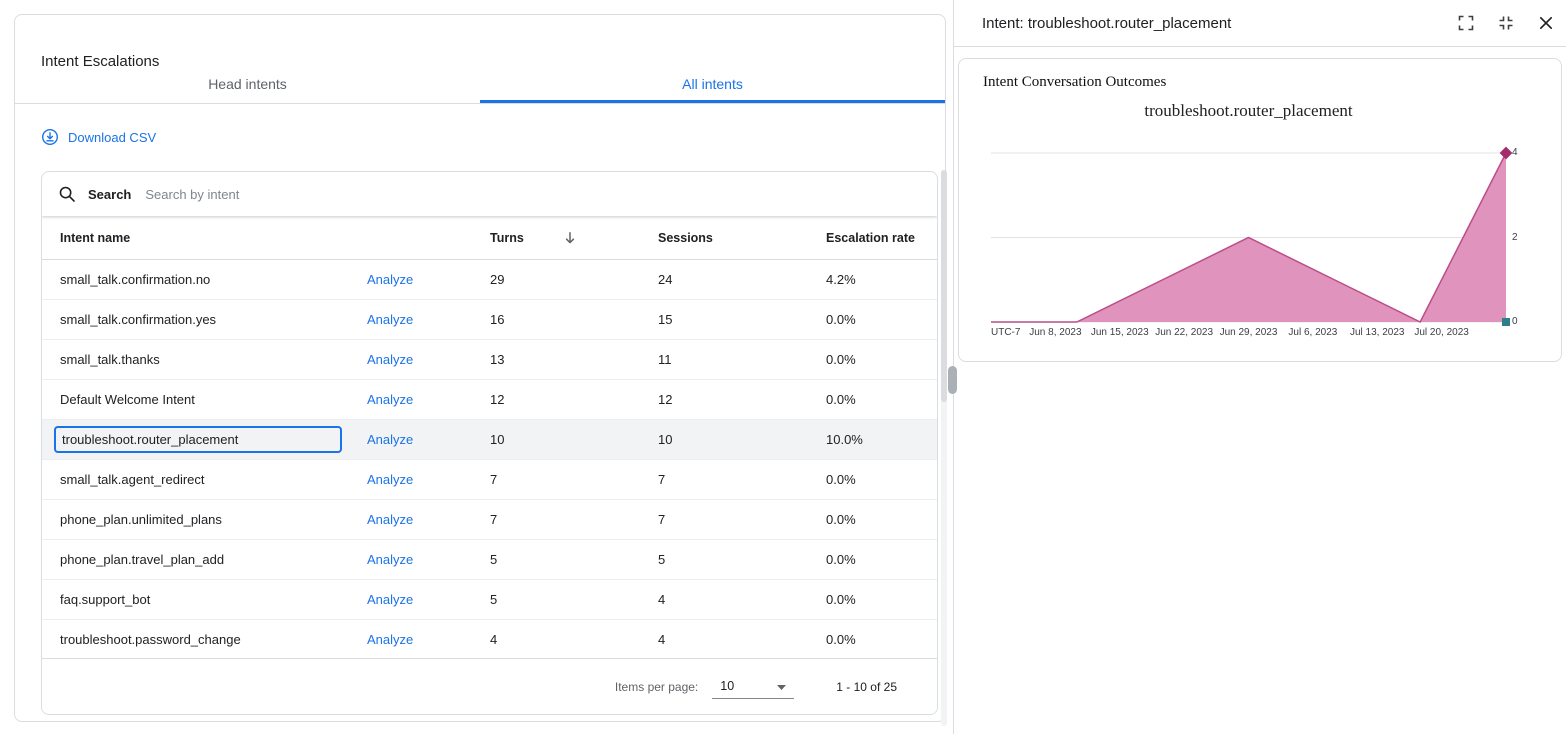 The image size is (1566, 734). I want to click on scrollbar-thumb, so click(944, 286).